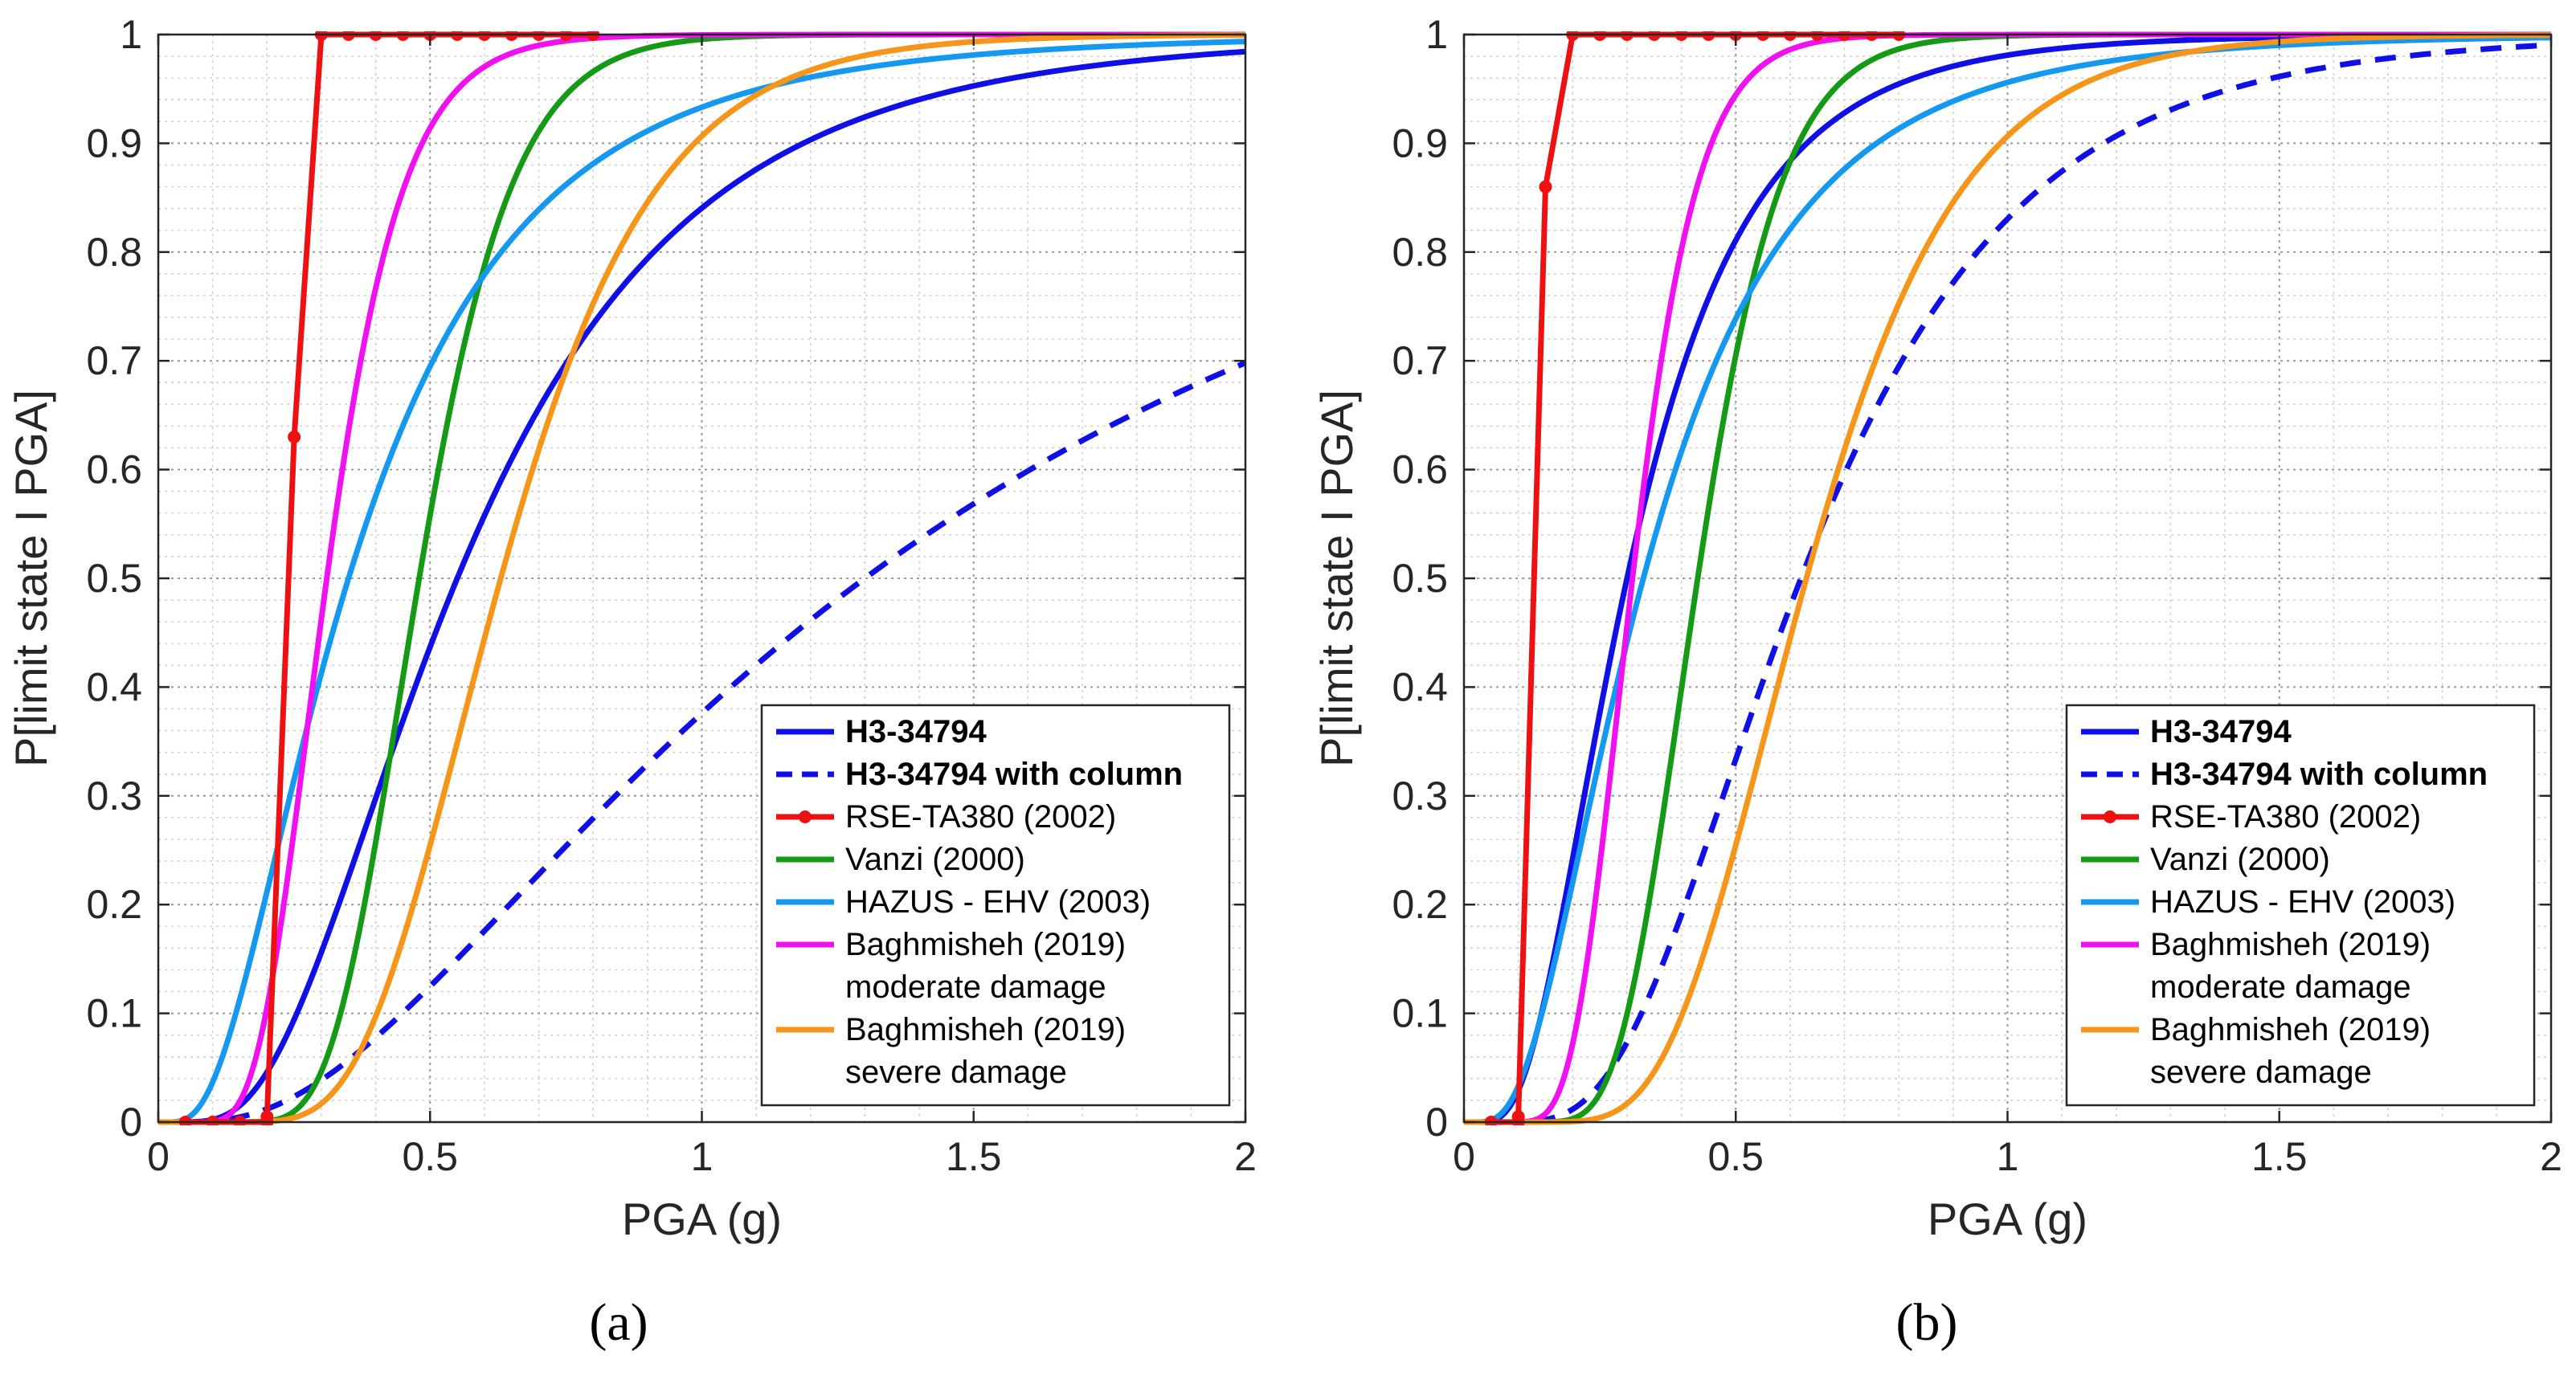  Describe the element at coordinates (618, 1322) in the screenshot. I see `panel-label: (a)` at that location.